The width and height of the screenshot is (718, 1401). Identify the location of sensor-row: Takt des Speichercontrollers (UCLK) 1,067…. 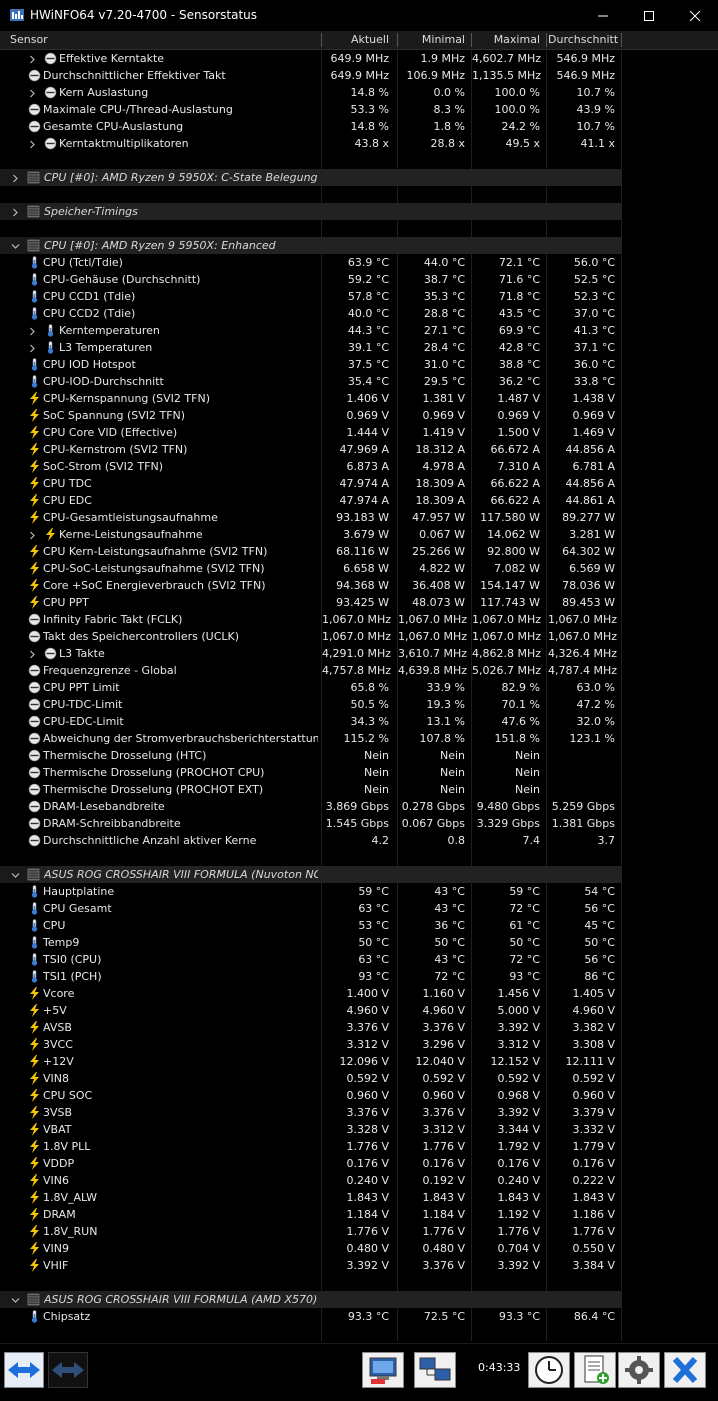
(311, 636).